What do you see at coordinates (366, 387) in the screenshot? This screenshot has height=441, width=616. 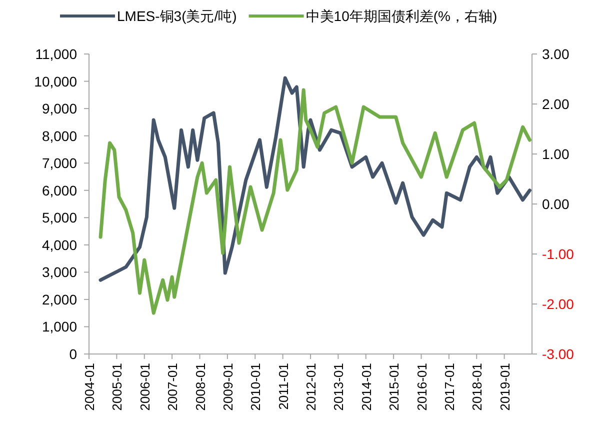 I see `x-tick-label: 2014-01` at bounding box center [366, 387].